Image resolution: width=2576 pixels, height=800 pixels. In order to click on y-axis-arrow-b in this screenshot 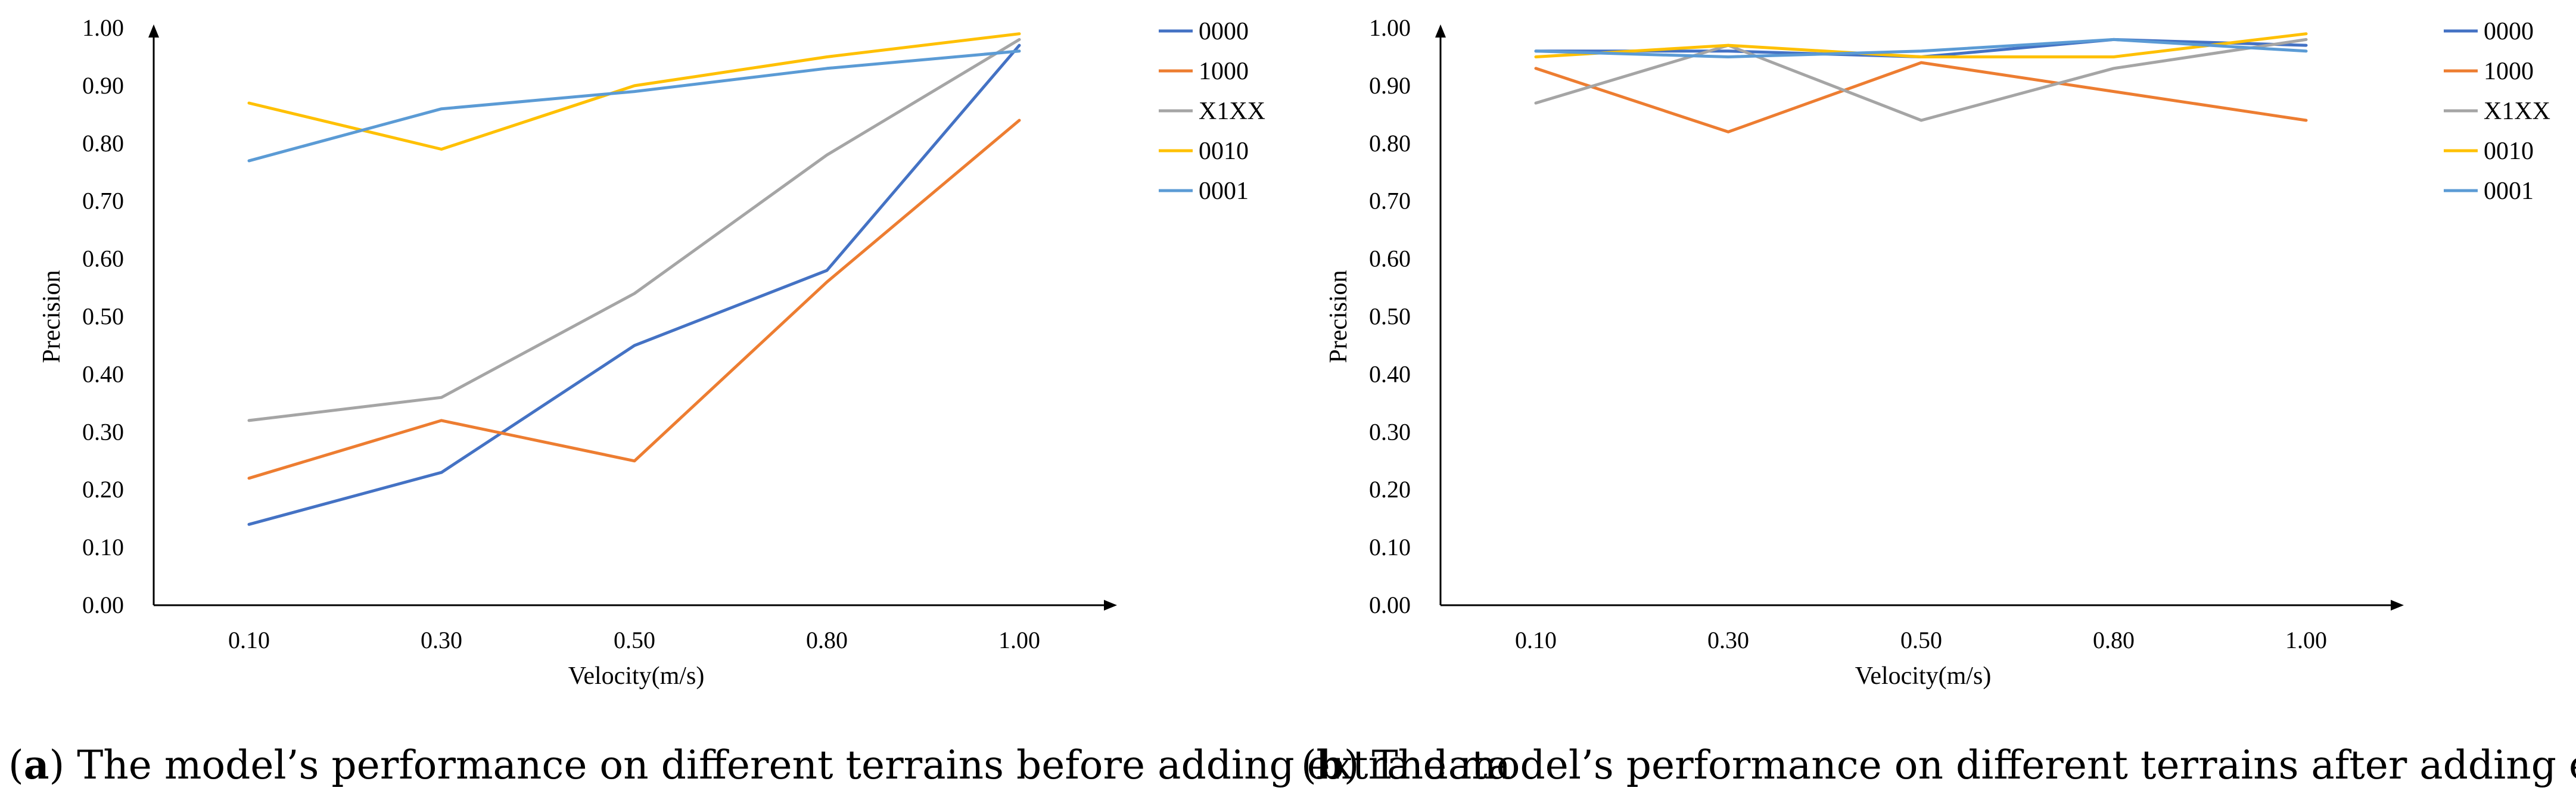, I will do `click(1440, 31)`.